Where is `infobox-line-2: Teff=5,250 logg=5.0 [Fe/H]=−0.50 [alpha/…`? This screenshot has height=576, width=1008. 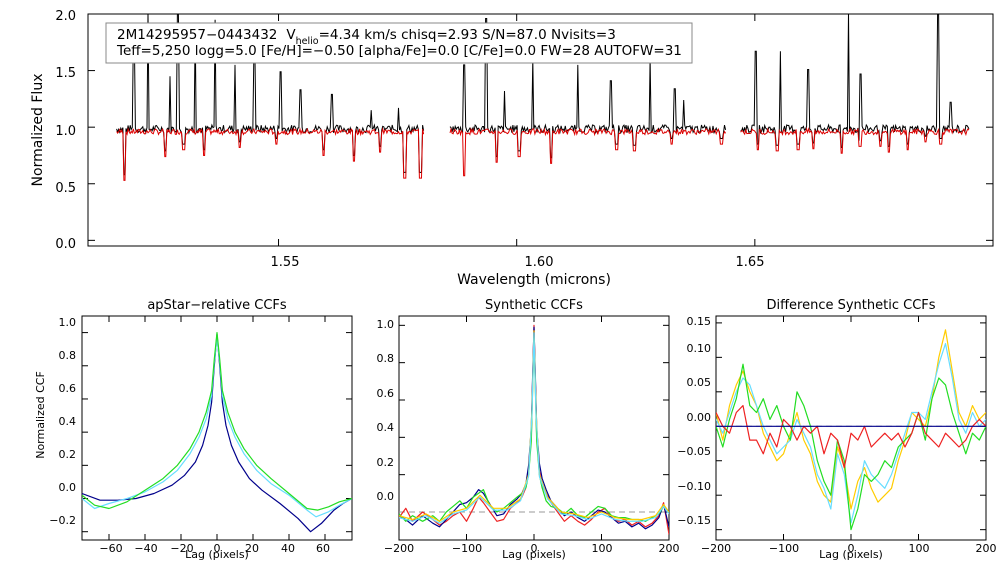
infobox-line-2: Teff=5,250 logg=5.0 [Fe/H]=−0.50 [alpha/… is located at coordinates (399, 51).